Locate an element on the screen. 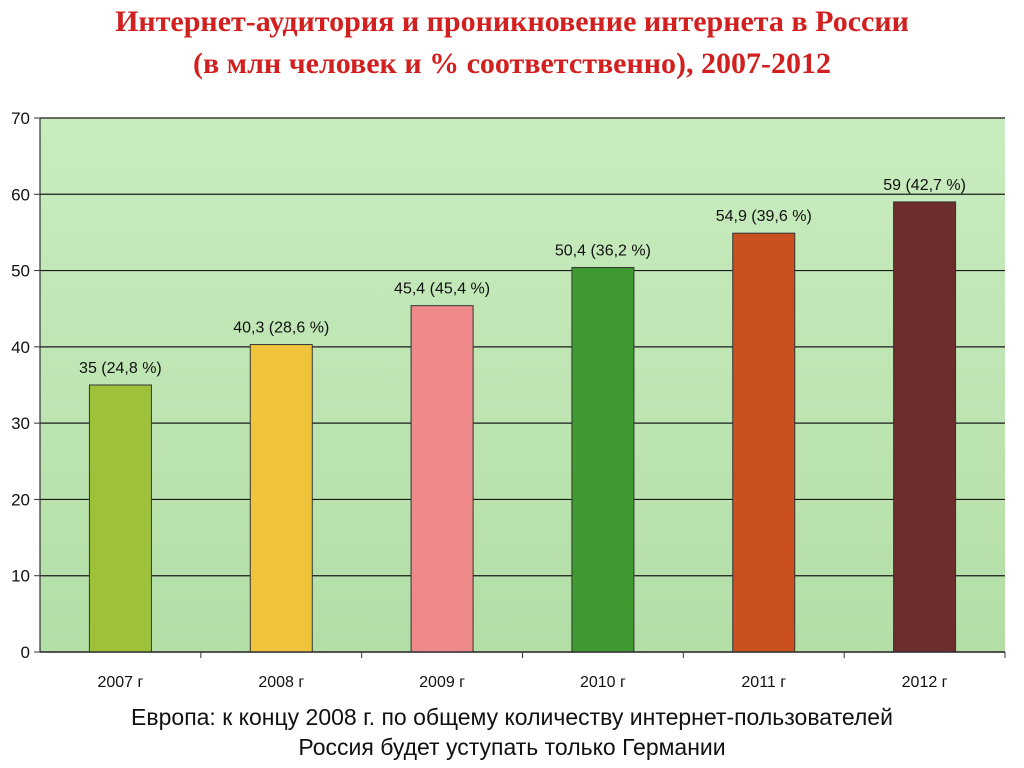  y-tick-label: 20 is located at coordinates (20, 499).